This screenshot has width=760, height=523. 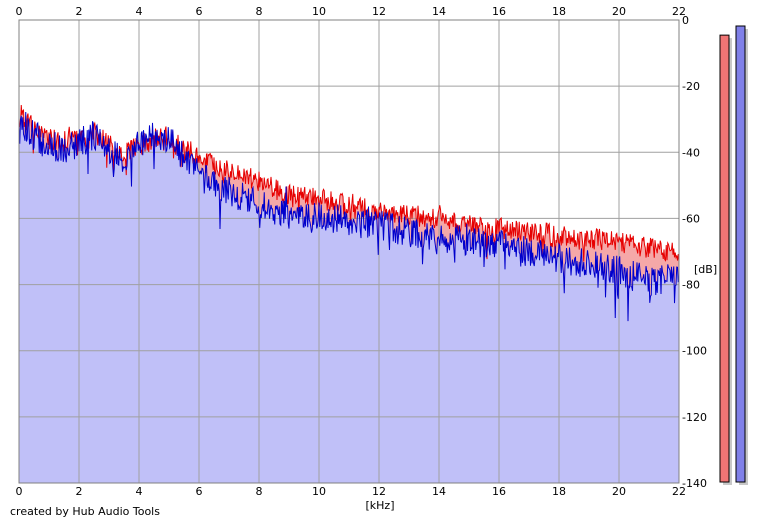 I want to click on x-tick-label-bottom: 4, so click(x=139, y=491).